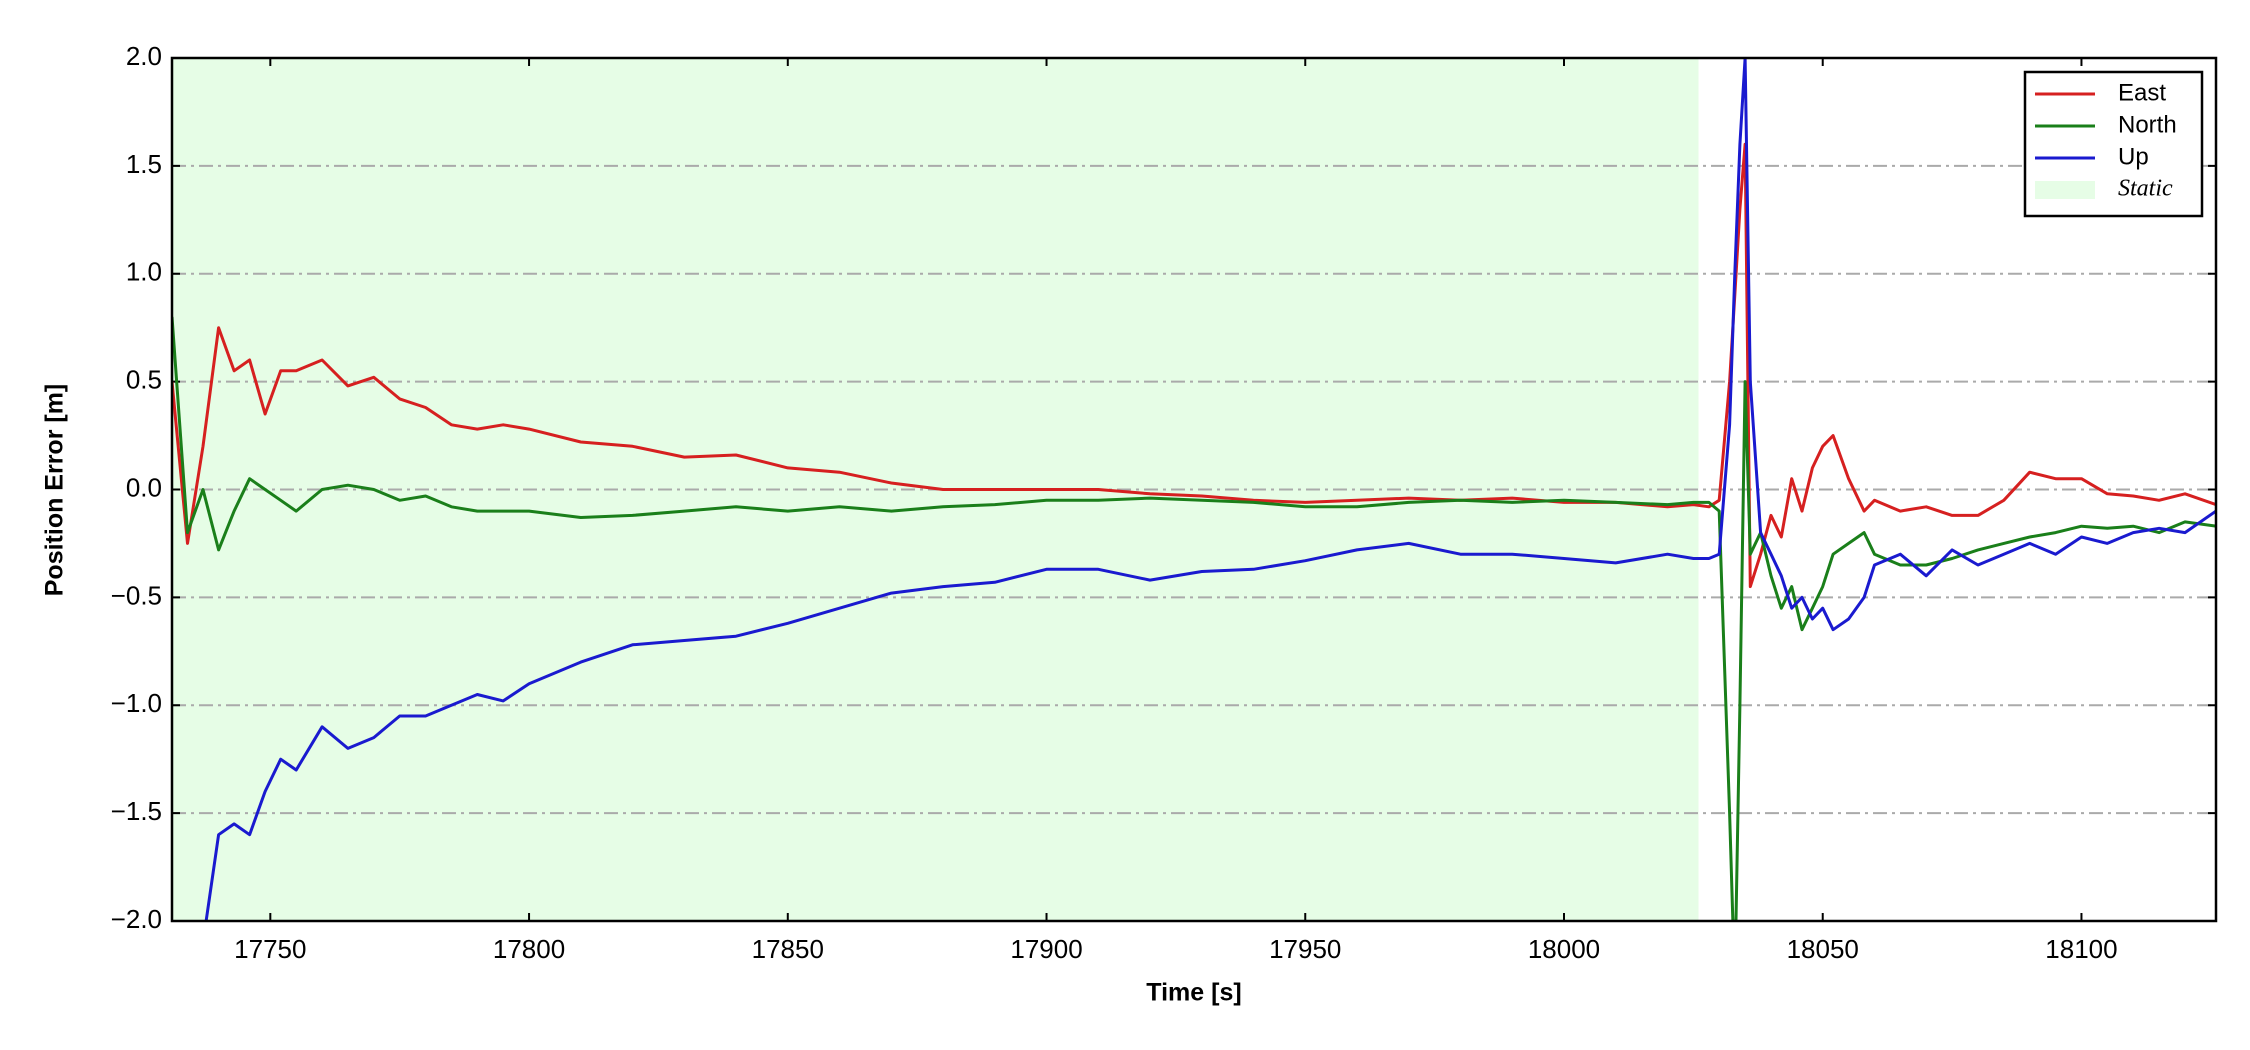 The image size is (2250, 1050). What do you see at coordinates (136, 811) in the screenshot?
I see `y-tick-label: −1.5` at bounding box center [136, 811].